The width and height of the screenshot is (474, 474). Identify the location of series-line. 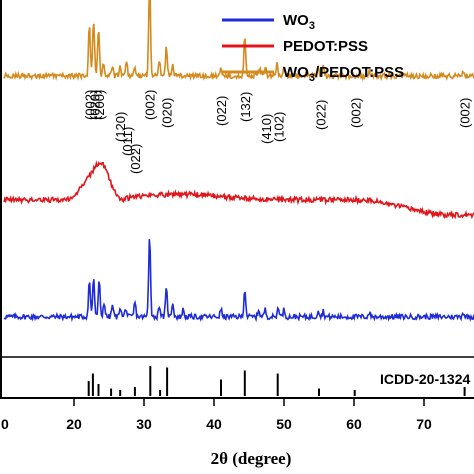
(238, 190).